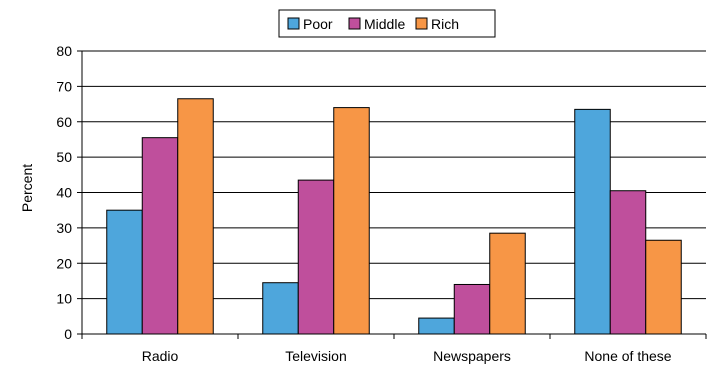 This screenshot has width=718, height=374. Describe the element at coordinates (354, 23) in the screenshot. I see `legend-swatch-middle` at that location.